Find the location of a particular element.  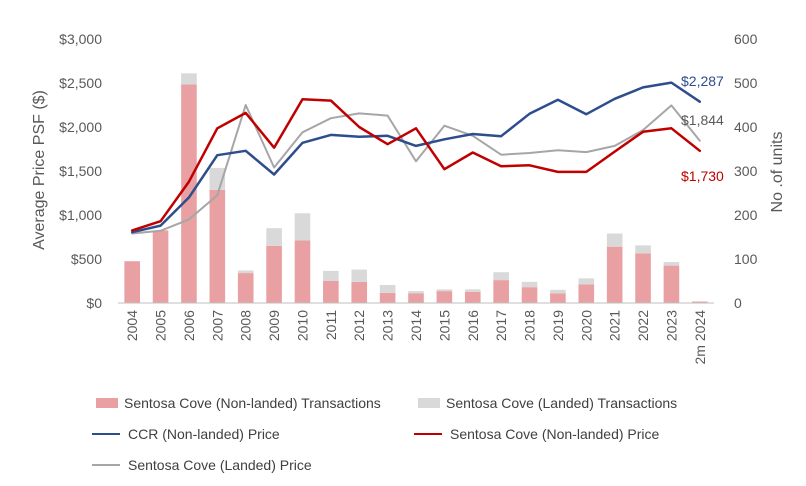

y-right-tick-label: 400 is located at coordinates (746, 127).